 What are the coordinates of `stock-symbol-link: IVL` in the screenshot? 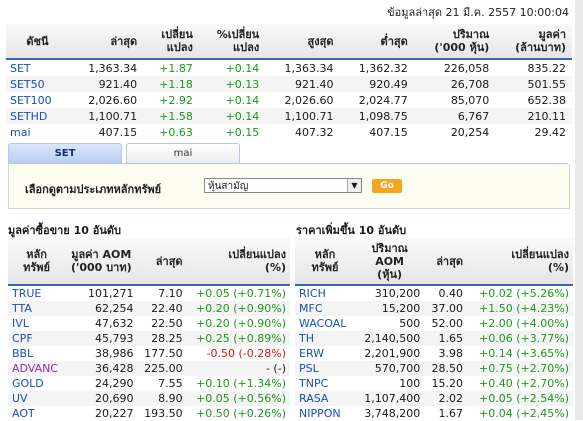 It's located at (37, 323).